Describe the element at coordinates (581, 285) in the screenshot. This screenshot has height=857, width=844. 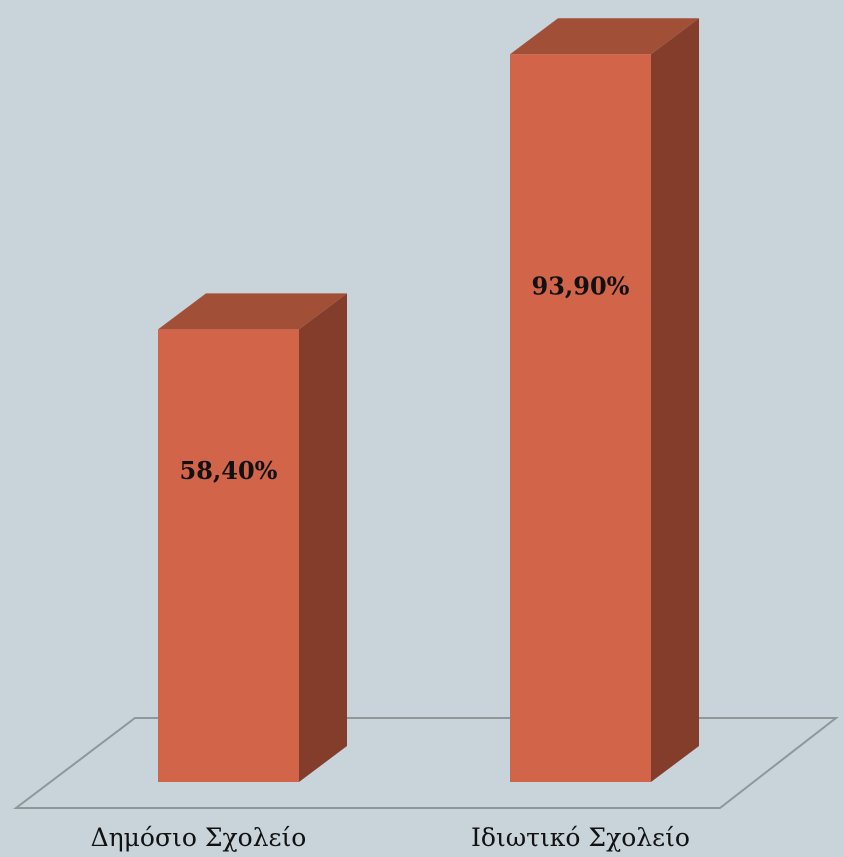
I see `bar-value-label: 93,90%` at that location.